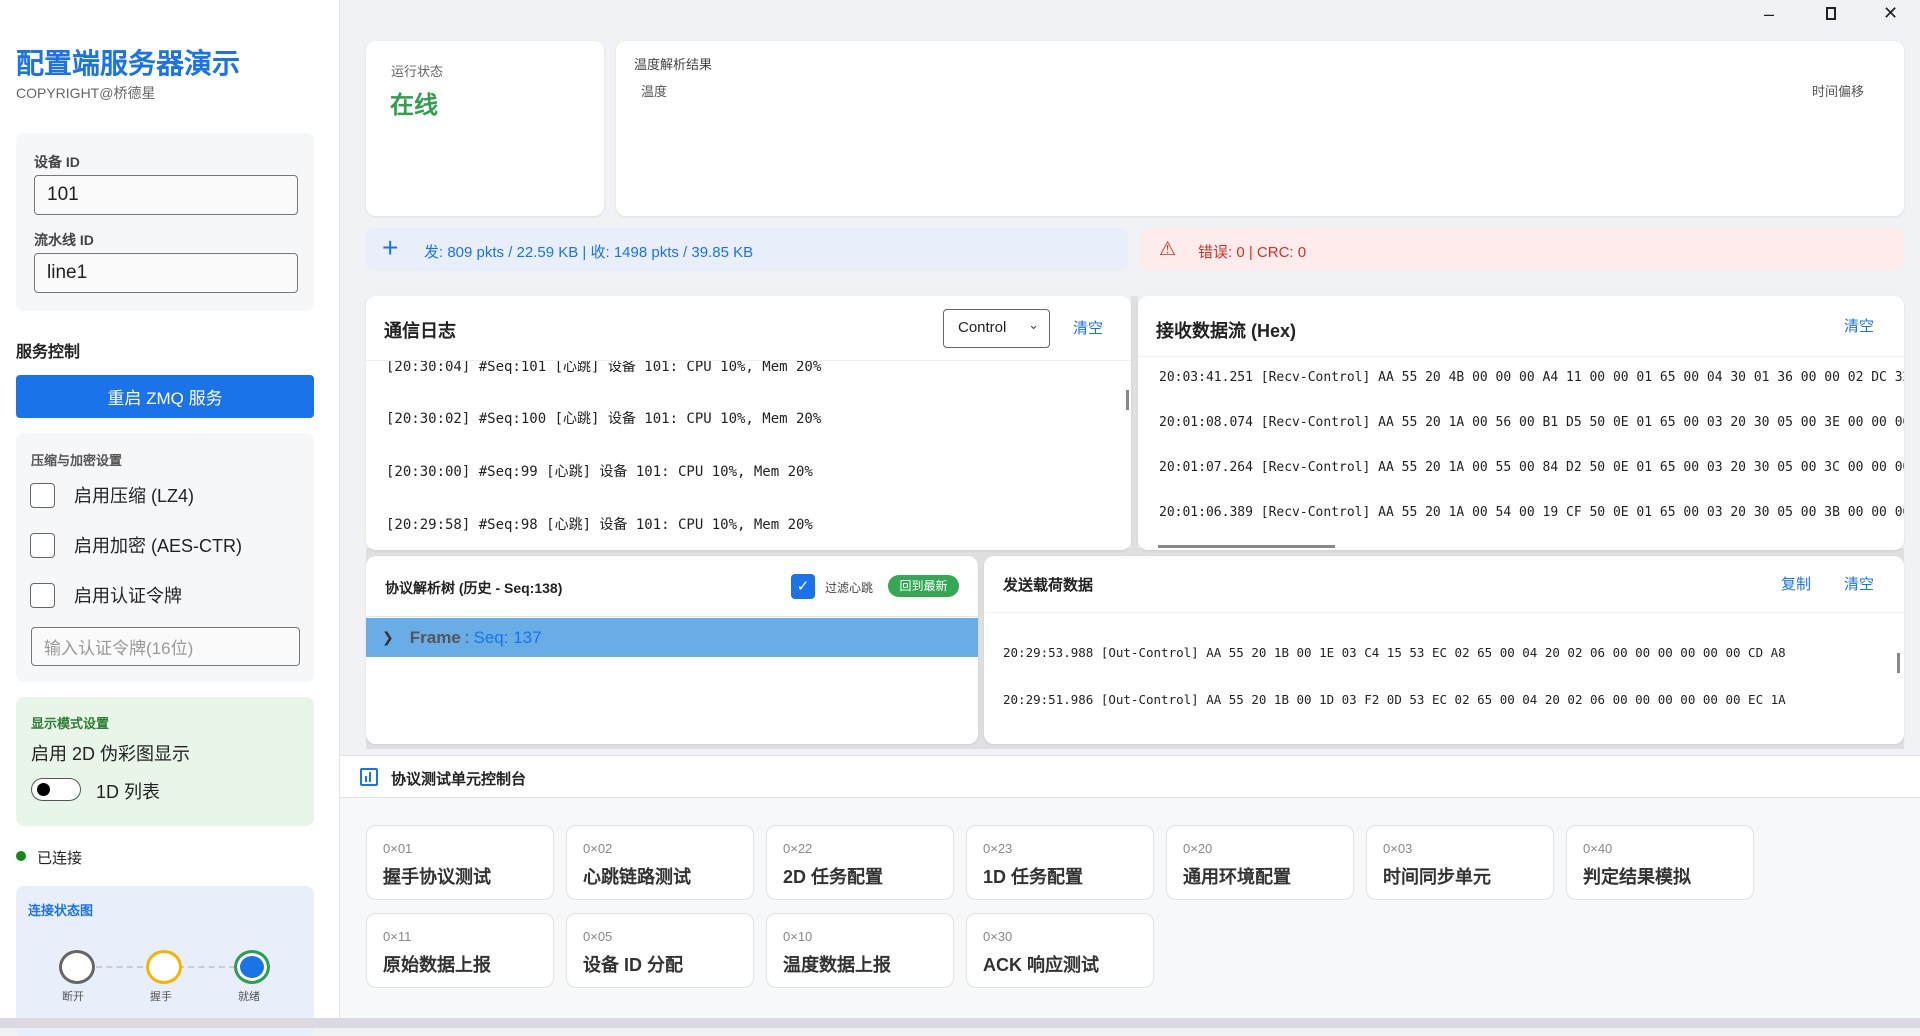  I want to click on pipeline-id-label: 流水线 ID, so click(64, 240).